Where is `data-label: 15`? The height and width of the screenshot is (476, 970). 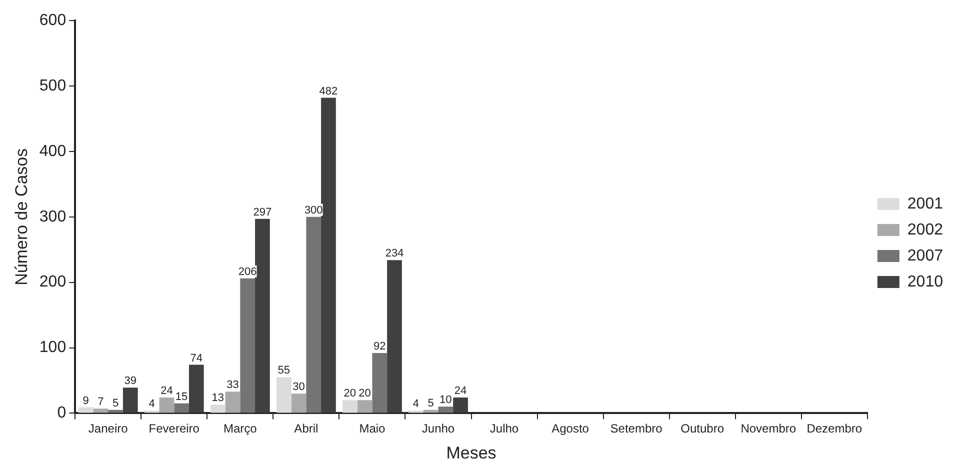 data-label: 15 is located at coordinates (181, 396).